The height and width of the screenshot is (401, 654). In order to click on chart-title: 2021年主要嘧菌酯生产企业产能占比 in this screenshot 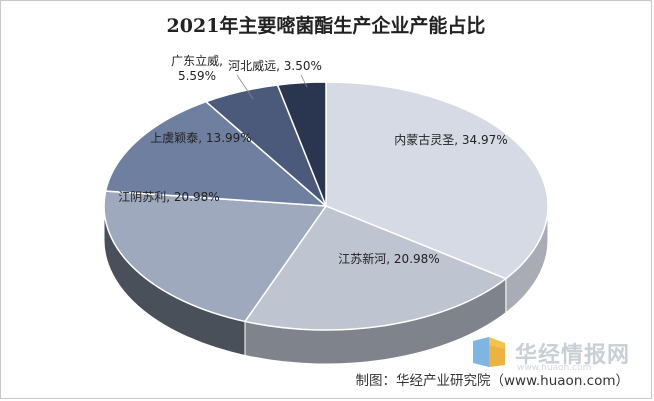, I will do `click(326, 26)`.